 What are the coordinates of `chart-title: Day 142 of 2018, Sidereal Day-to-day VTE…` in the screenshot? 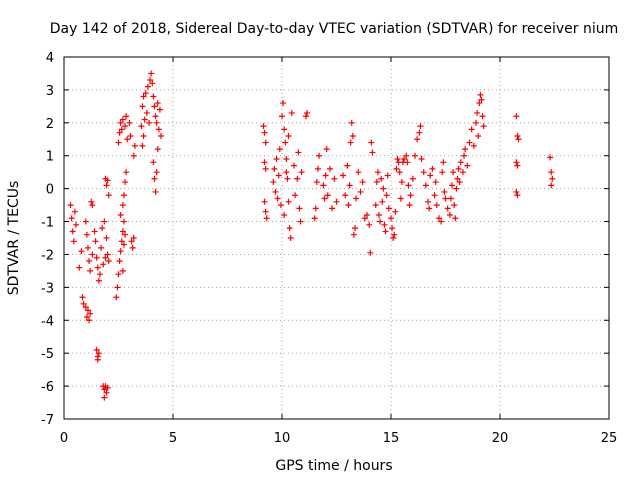 It's located at (334, 29).